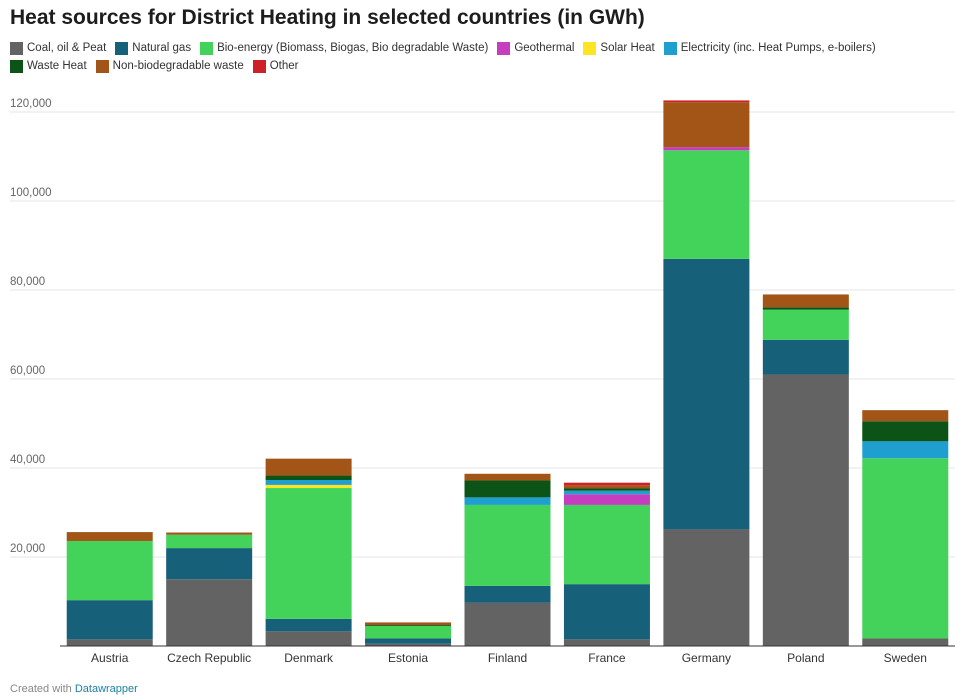  I want to click on bar-stack-denmark, so click(308, 552).